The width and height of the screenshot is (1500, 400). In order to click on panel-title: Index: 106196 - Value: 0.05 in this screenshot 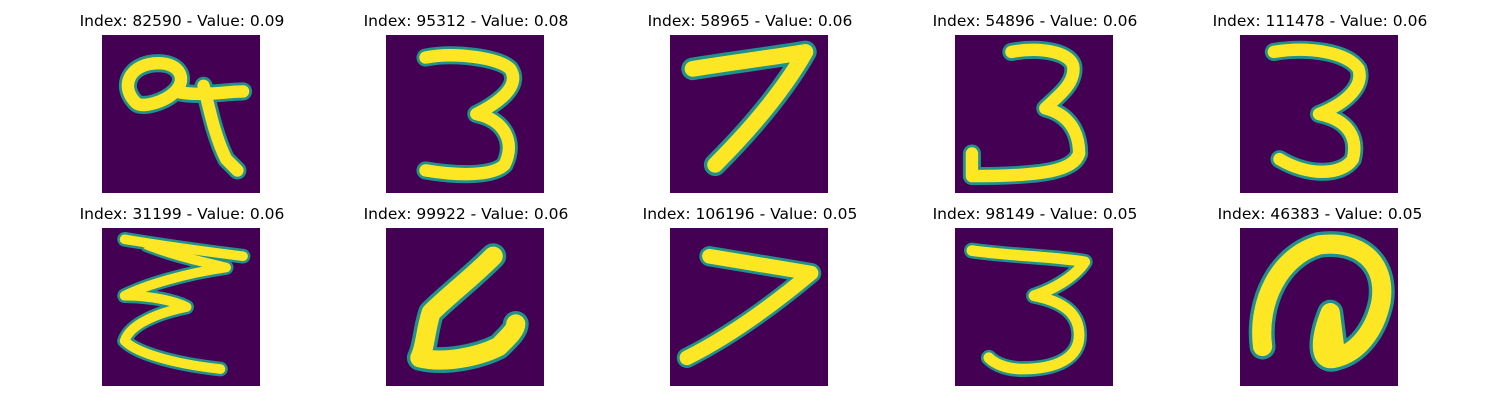, I will do `click(750, 214)`.